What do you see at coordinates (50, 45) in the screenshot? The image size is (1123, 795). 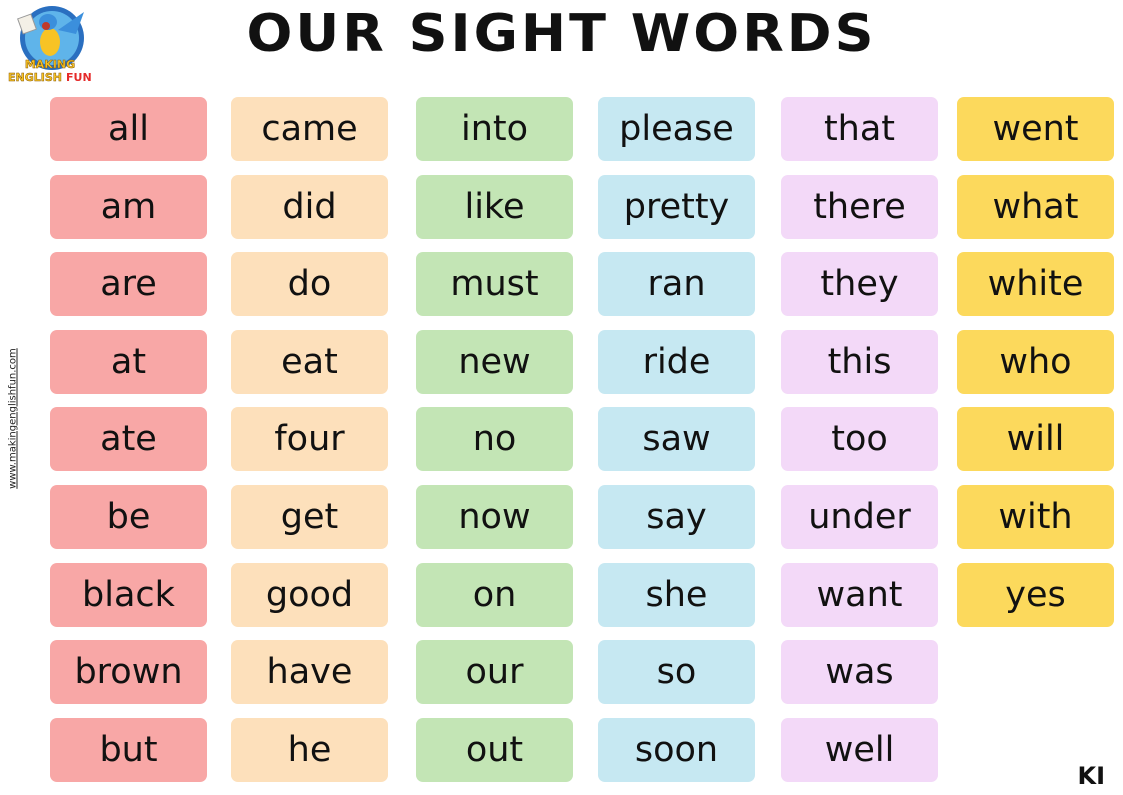 I see `making-english-fun-logo: MAKING ENGLISH FUN` at bounding box center [50, 45].